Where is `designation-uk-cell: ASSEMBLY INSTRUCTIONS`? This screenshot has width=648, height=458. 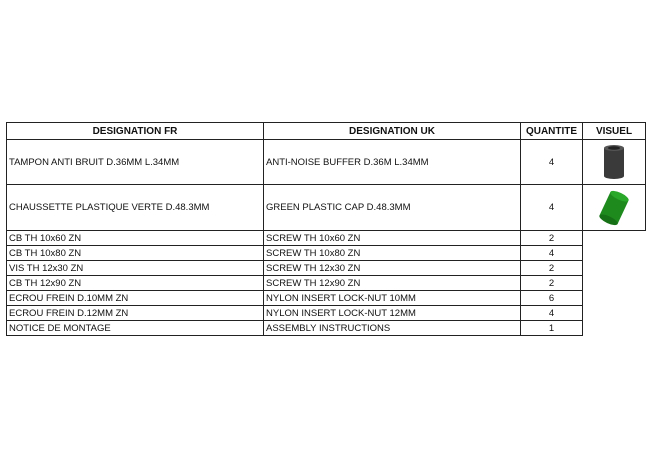
designation-uk-cell: ASSEMBLY INSTRUCTIONS is located at coordinates (392, 328).